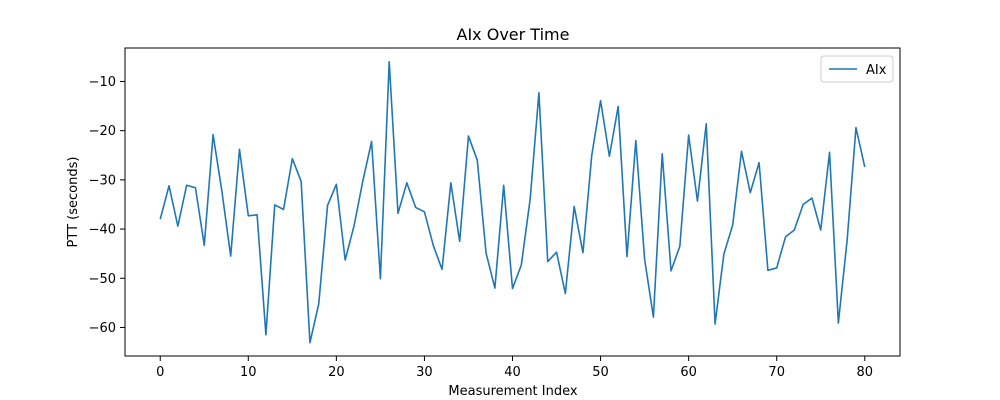 This screenshot has width=1000, height=400. I want to click on y-tick-label: −20, so click(102, 131).